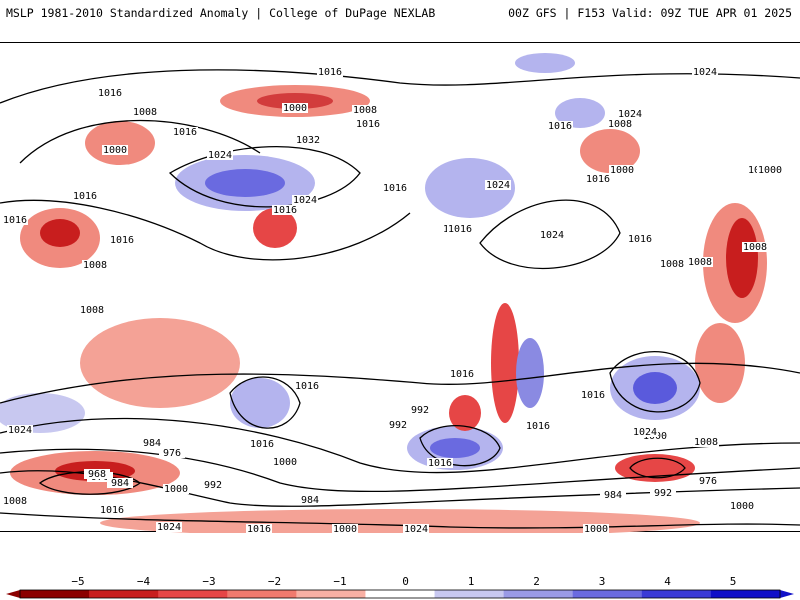 Image resolution: width=800 pixels, height=600 pixels. I want to click on isobar-label: 968, so click(97, 474).